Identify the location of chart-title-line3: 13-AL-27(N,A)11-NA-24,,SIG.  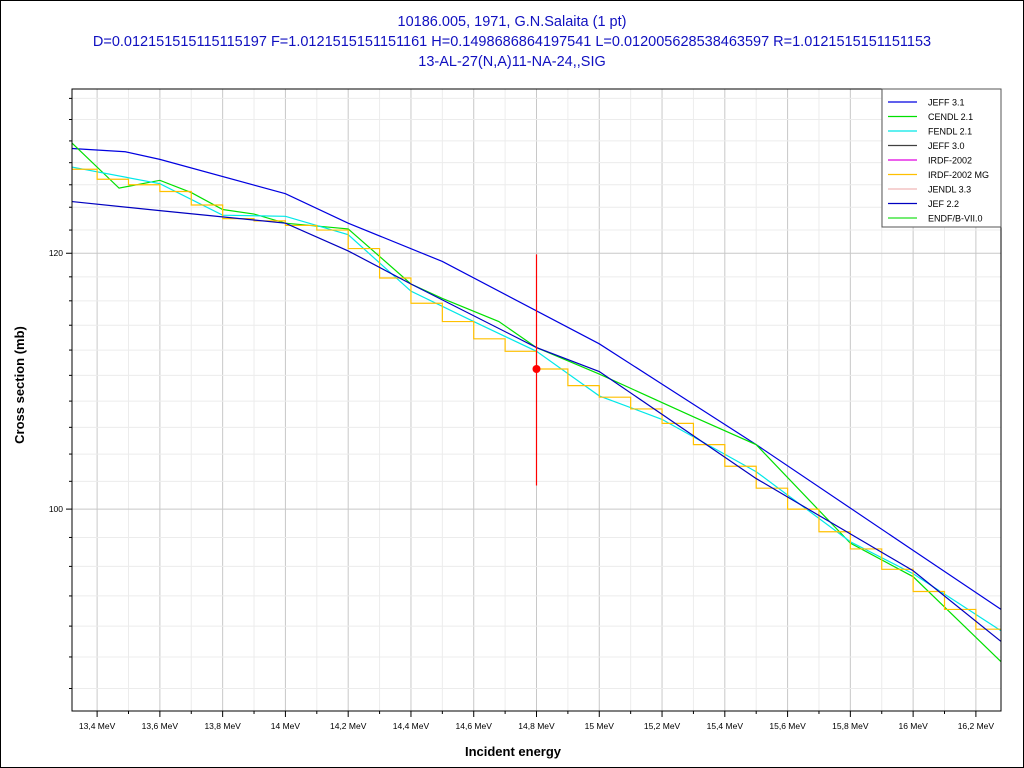
(512, 62).